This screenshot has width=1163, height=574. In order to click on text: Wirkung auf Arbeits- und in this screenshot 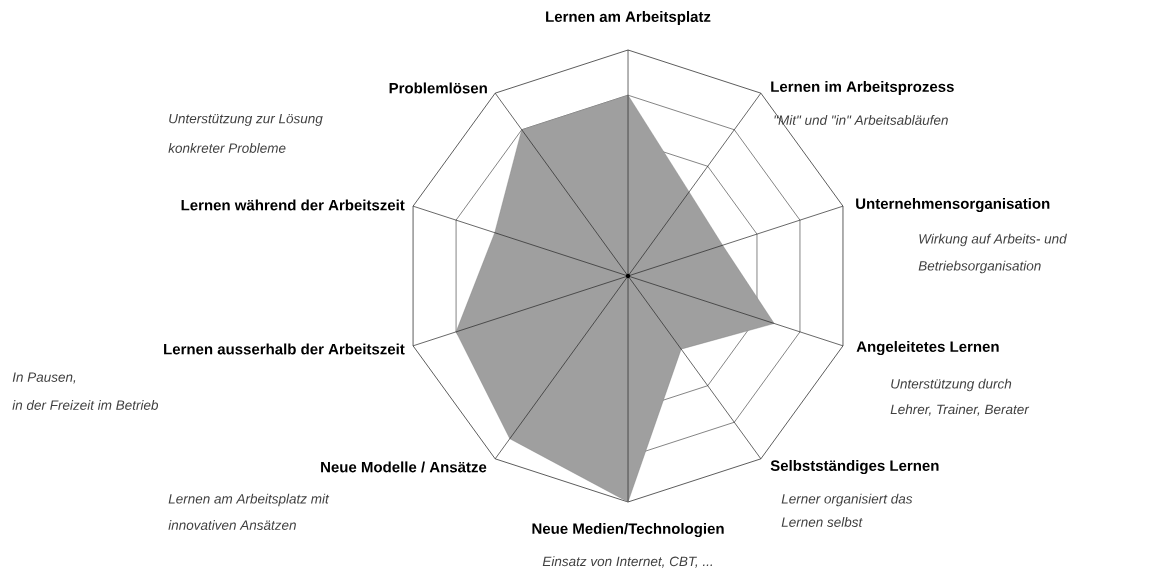, I will do `click(993, 240)`.